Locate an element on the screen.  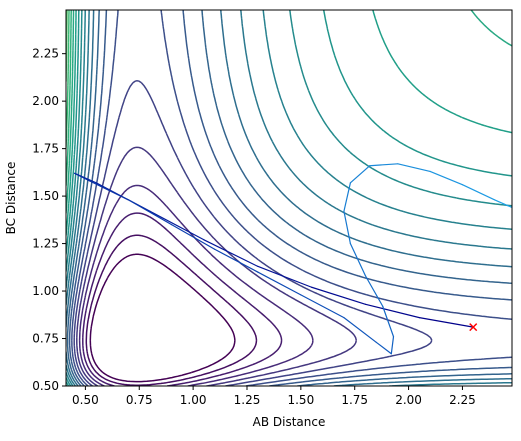
y-tick-label: 1.25 is located at coordinates (45, 244).